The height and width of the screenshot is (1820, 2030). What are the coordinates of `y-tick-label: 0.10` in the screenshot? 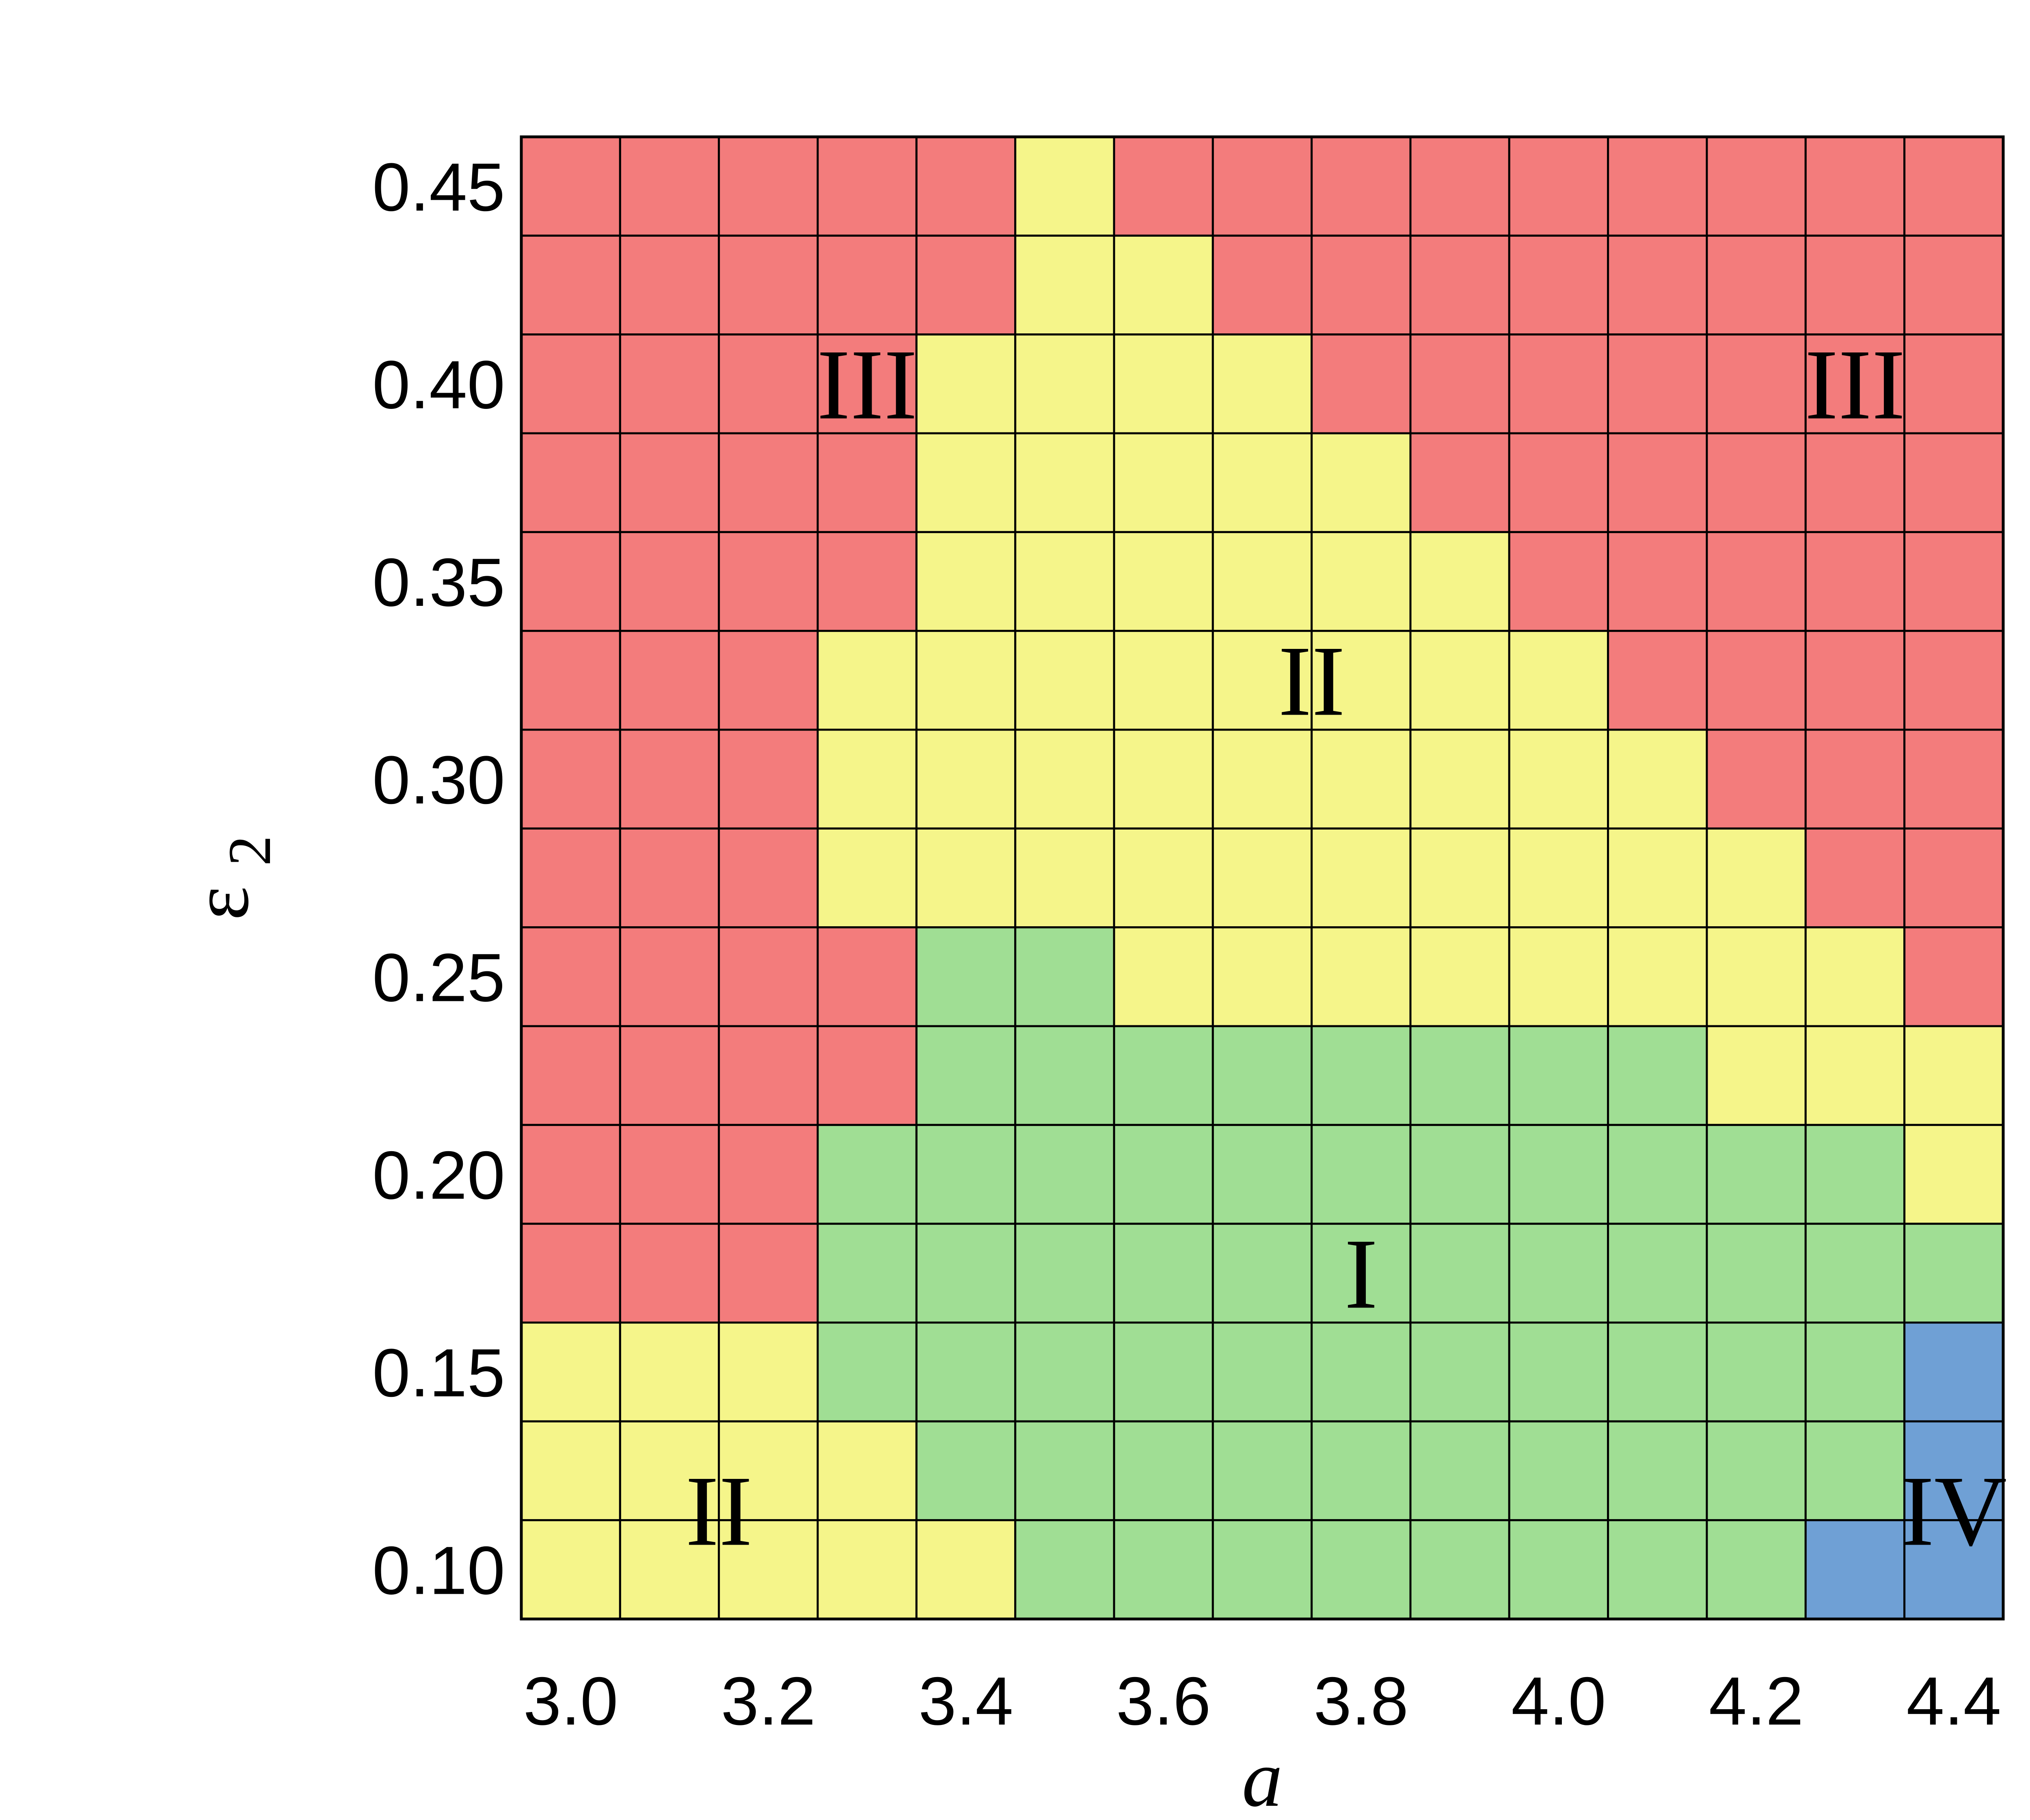 It's located at (439, 1570).